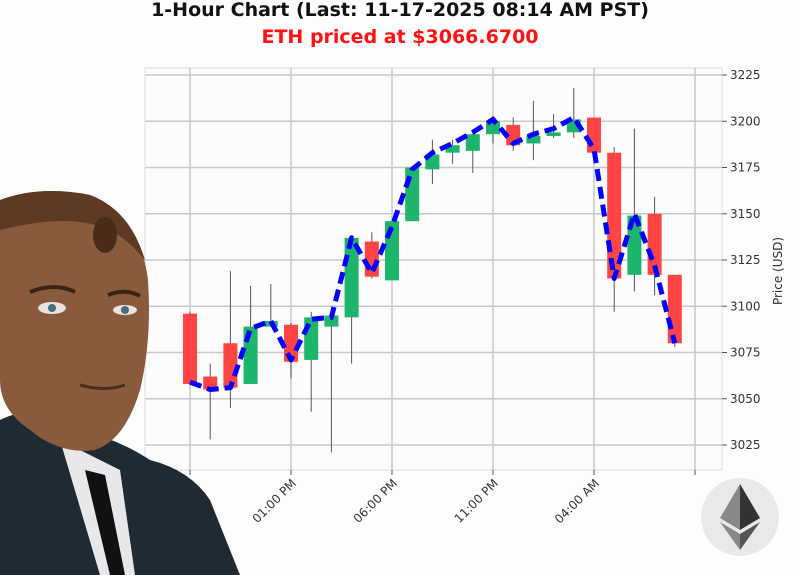  I want to click on y-tick-label: 3150, so click(745, 214).